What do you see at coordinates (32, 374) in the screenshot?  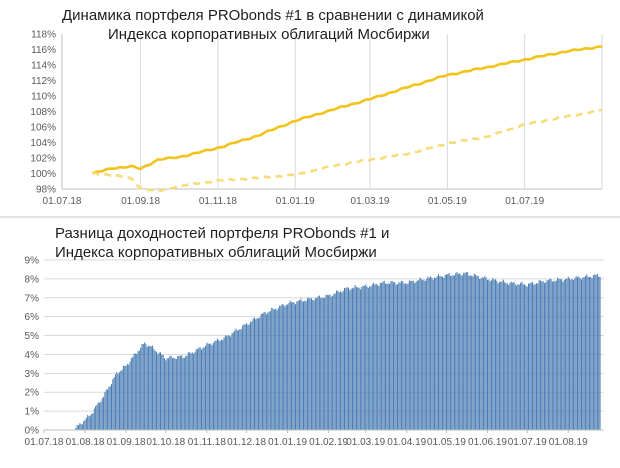 I see `y-tick-label: 3%` at bounding box center [32, 374].